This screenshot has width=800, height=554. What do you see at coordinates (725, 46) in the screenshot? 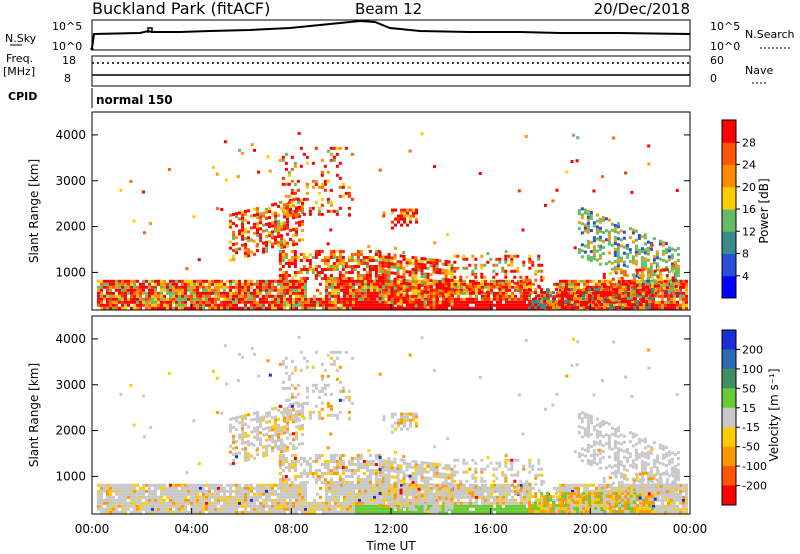
I see `nsearch-tick-bottom: 10^0` at bounding box center [725, 46].